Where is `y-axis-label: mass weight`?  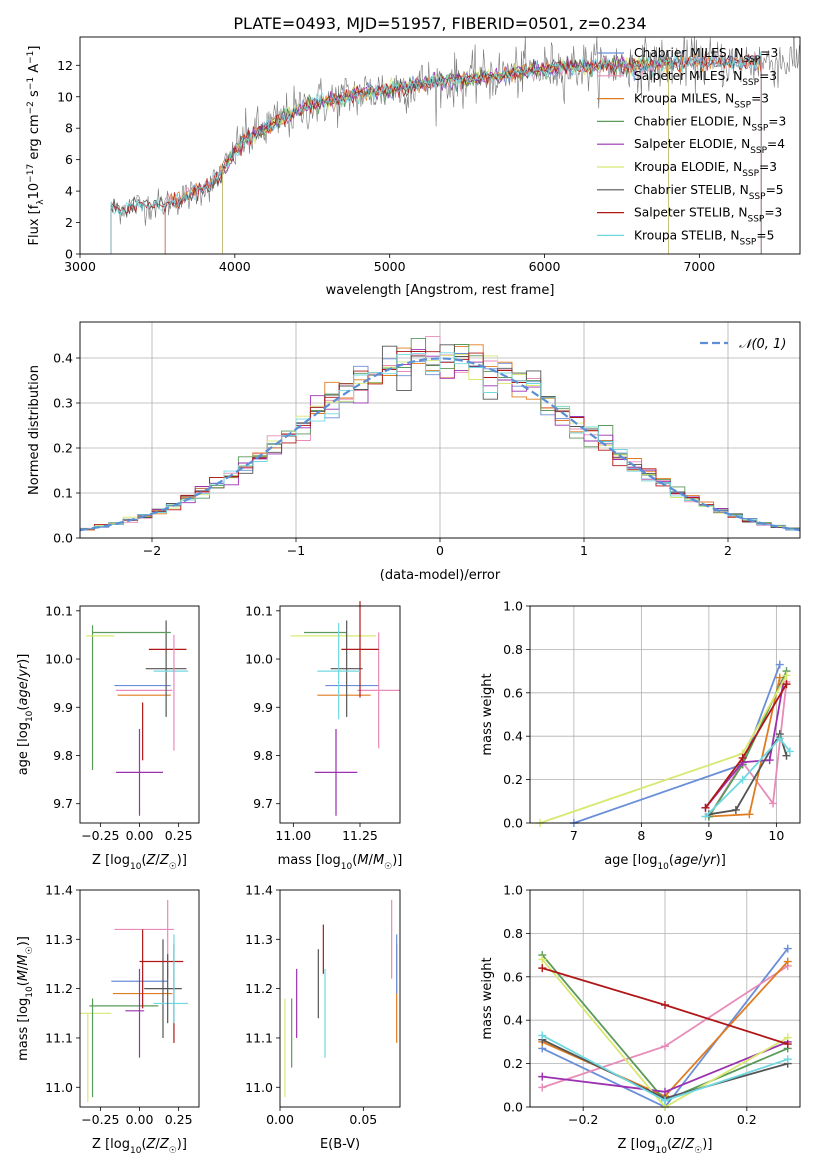 y-axis-label: mass weight is located at coordinates (487, 998).